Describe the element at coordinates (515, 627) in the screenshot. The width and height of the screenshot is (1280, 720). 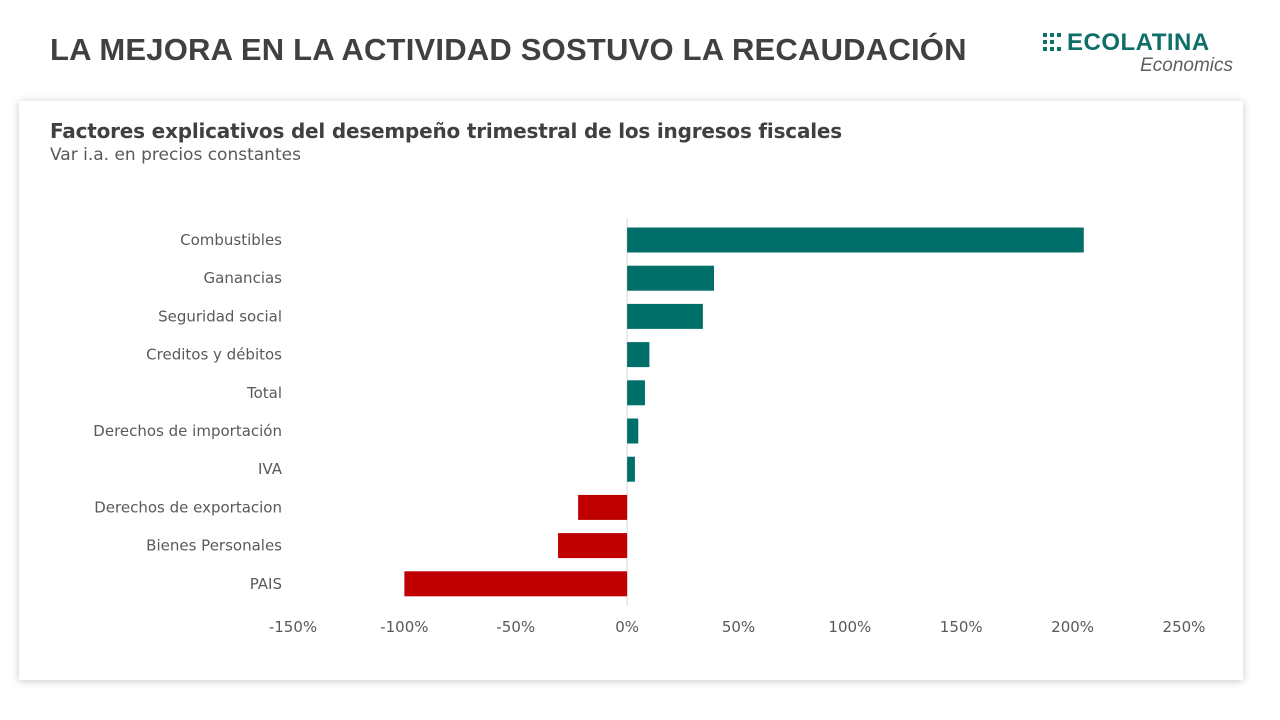
I see `x-tick-label: -50%` at that location.